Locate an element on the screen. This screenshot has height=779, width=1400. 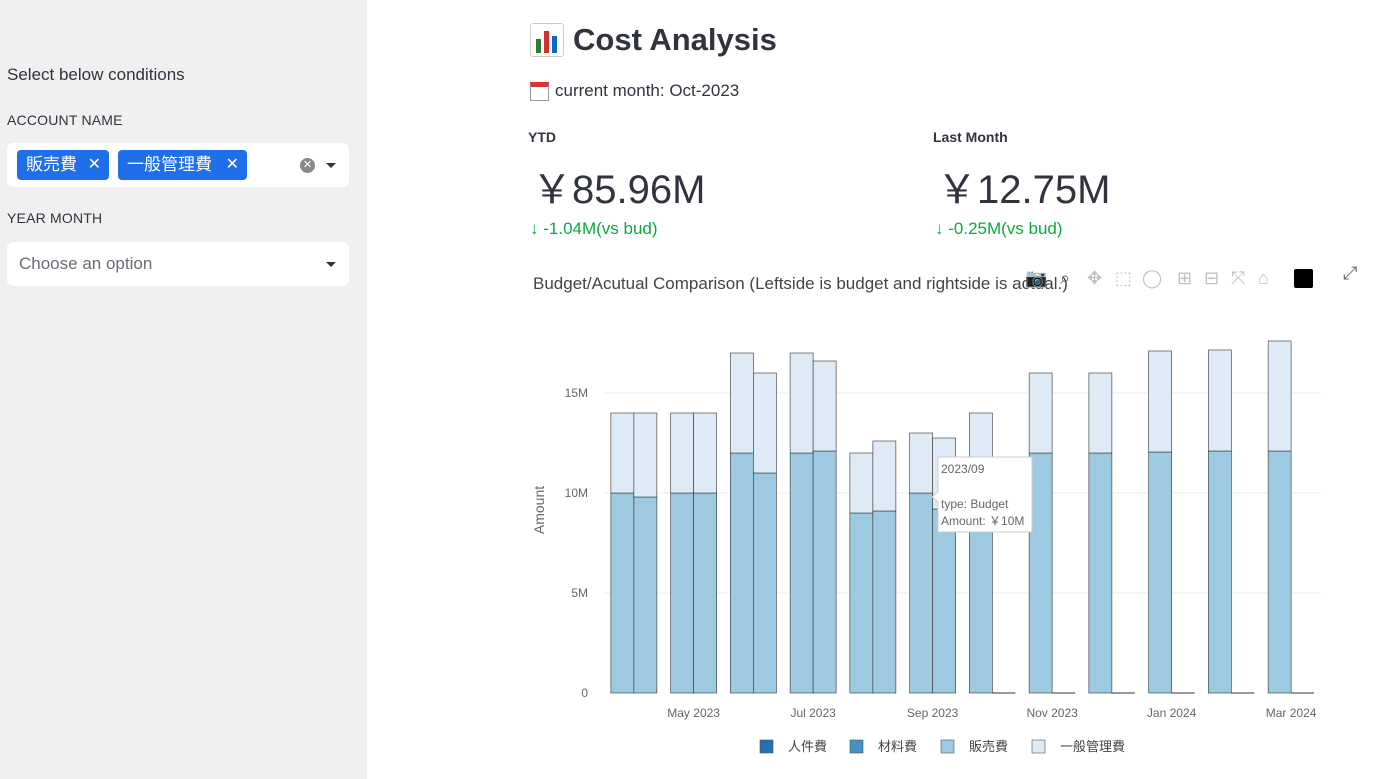
current-month-text: current month: Oct-2023 is located at coordinates (647, 90).